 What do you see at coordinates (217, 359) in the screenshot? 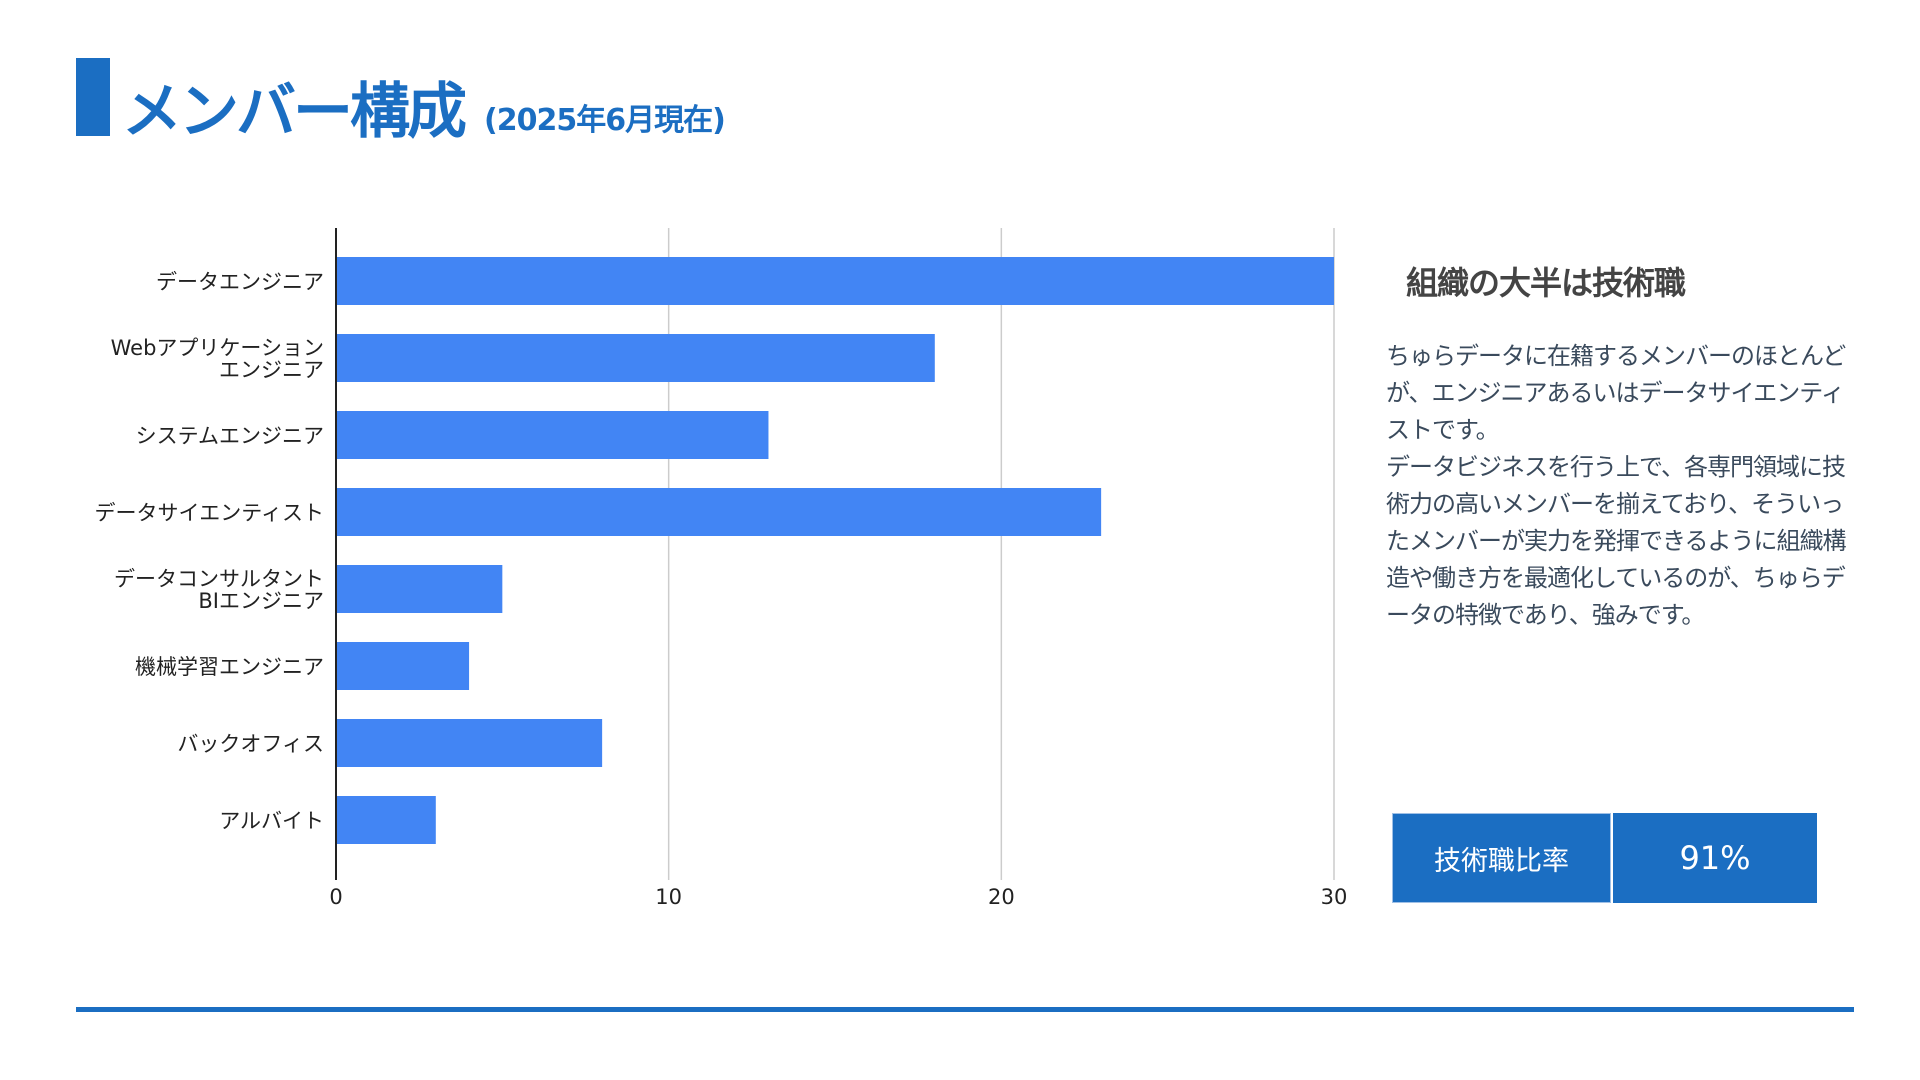
I see `category-label: Webアプリケーションエンジニア` at bounding box center [217, 359].